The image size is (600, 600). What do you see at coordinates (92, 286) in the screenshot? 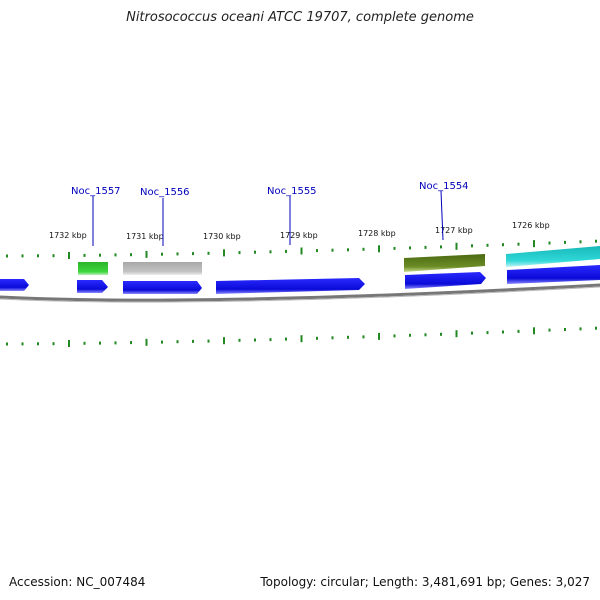
I see `cds-arrow-noc1557` at bounding box center [92, 286].